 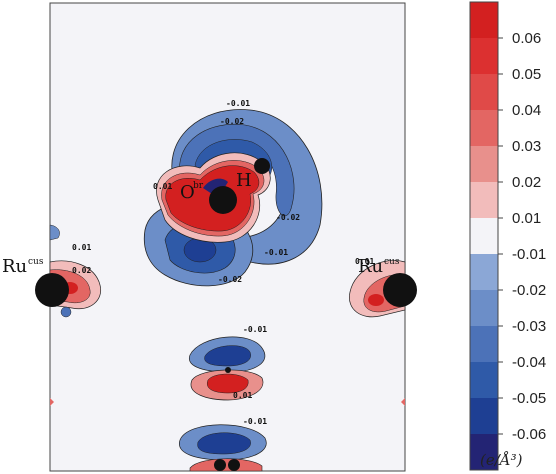 I want to click on edge-feature-left, so click(x=52, y=402).